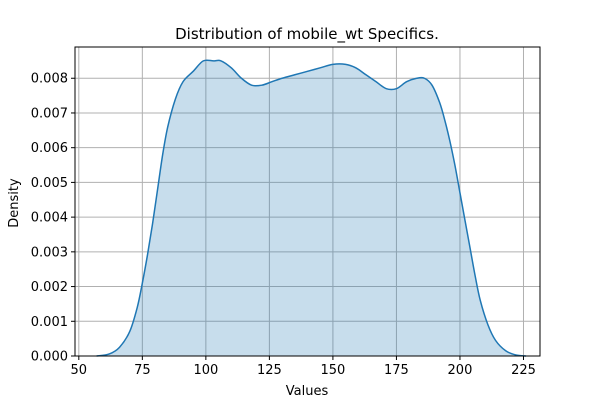 Image resolution: width=600 pixels, height=400 pixels. Describe the element at coordinates (49, 183) in the screenshot. I see `y-tick-label: 0.005` at that location.